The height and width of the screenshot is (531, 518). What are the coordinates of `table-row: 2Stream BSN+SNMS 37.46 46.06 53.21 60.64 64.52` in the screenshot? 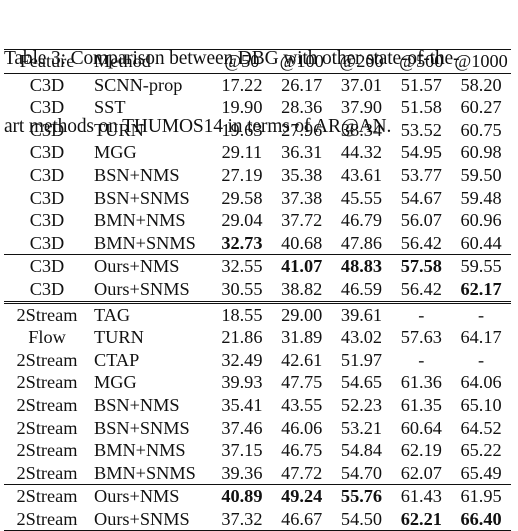 It's located at (257, 428).